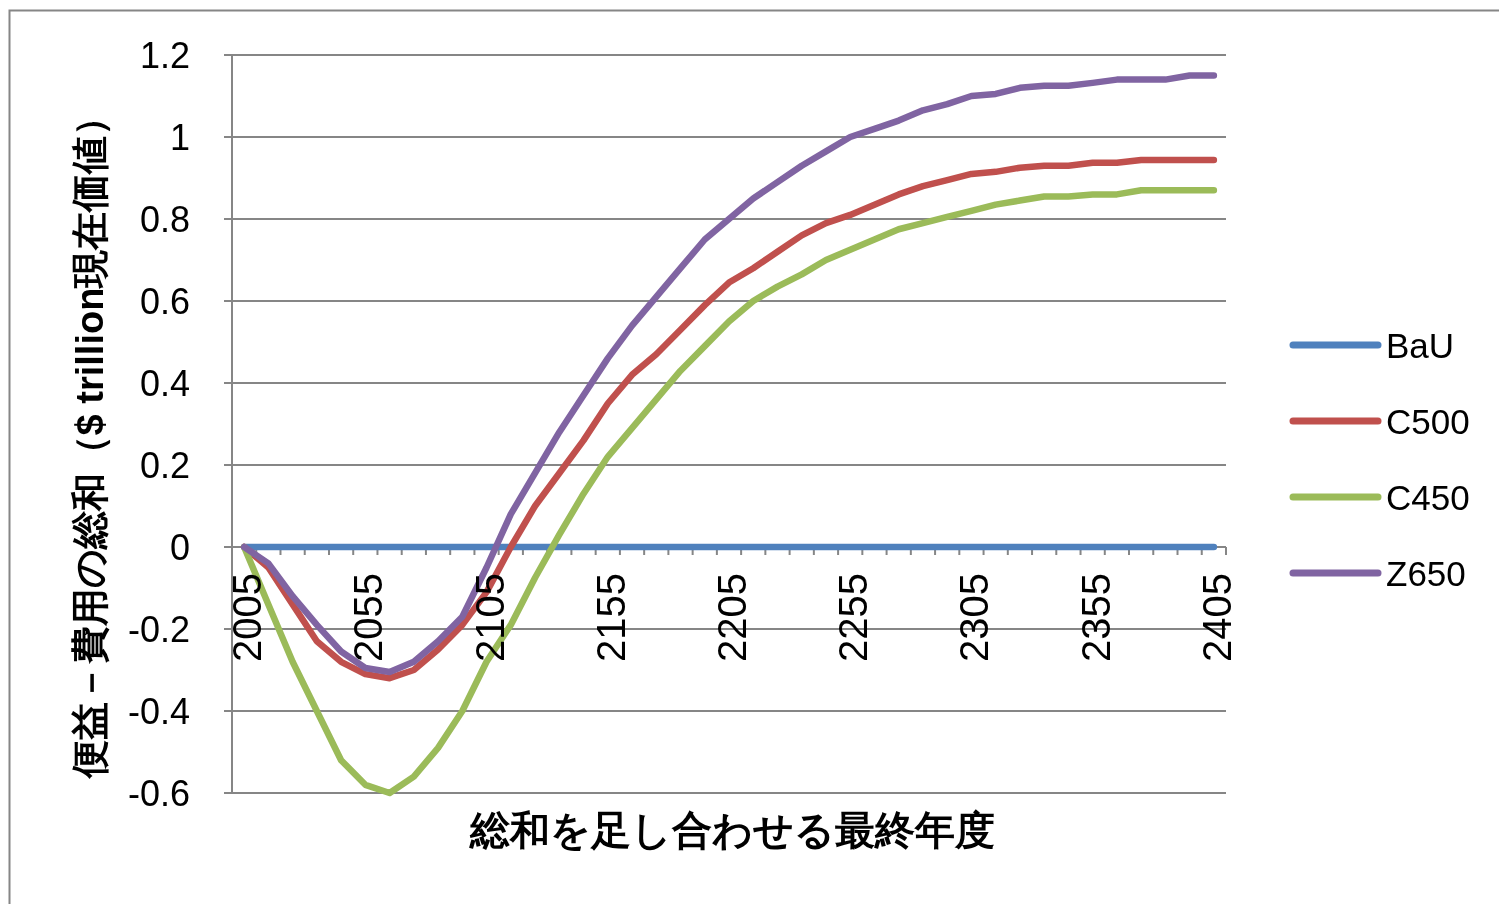 The height and width of the screenshot is (904, 1499). What do you see at coordinates (610, 617) in the screenshot?
I see `x-tick-label: 2155` at bounding box center [610, 617].